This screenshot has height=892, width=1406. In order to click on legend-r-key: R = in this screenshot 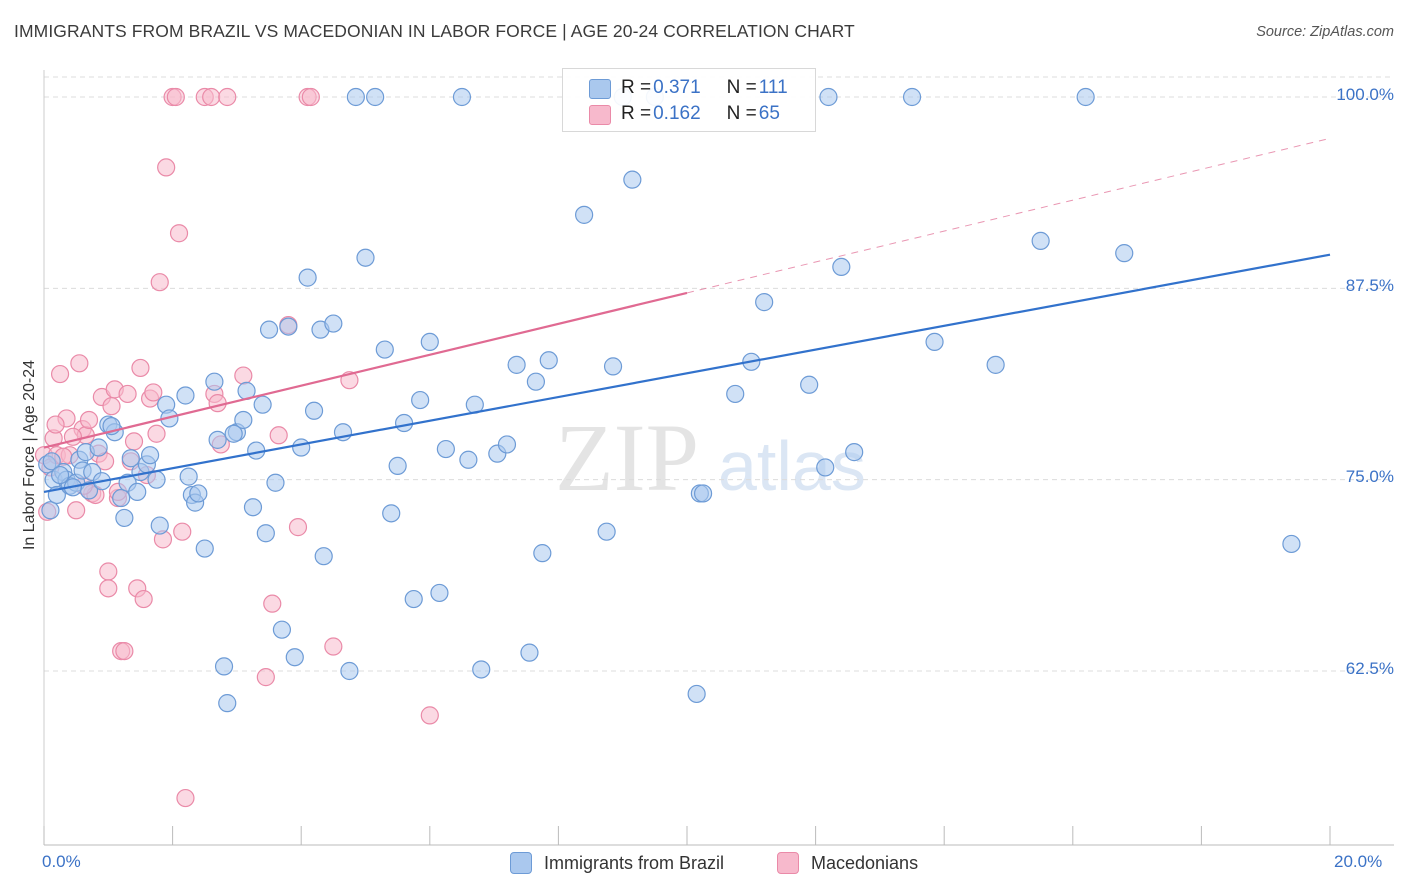, I will do `click(636, 113)`.